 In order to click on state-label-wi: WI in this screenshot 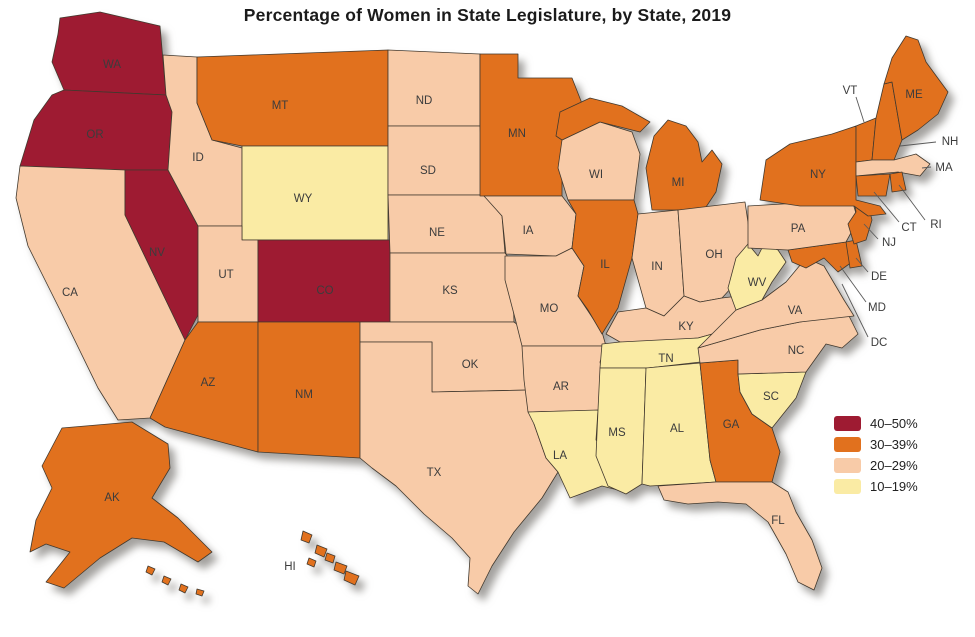, I will do `click(596, 175)`.